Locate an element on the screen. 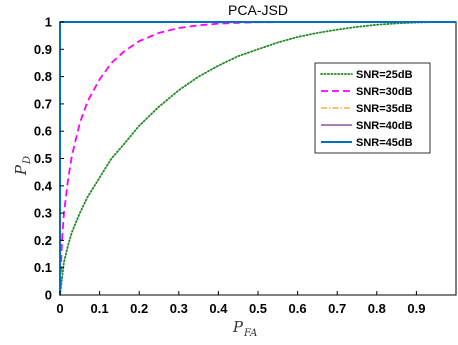 The height and width of the screenshot is (345, 458). y-tick-label: 0.4 is located at coordinates (43, 185).